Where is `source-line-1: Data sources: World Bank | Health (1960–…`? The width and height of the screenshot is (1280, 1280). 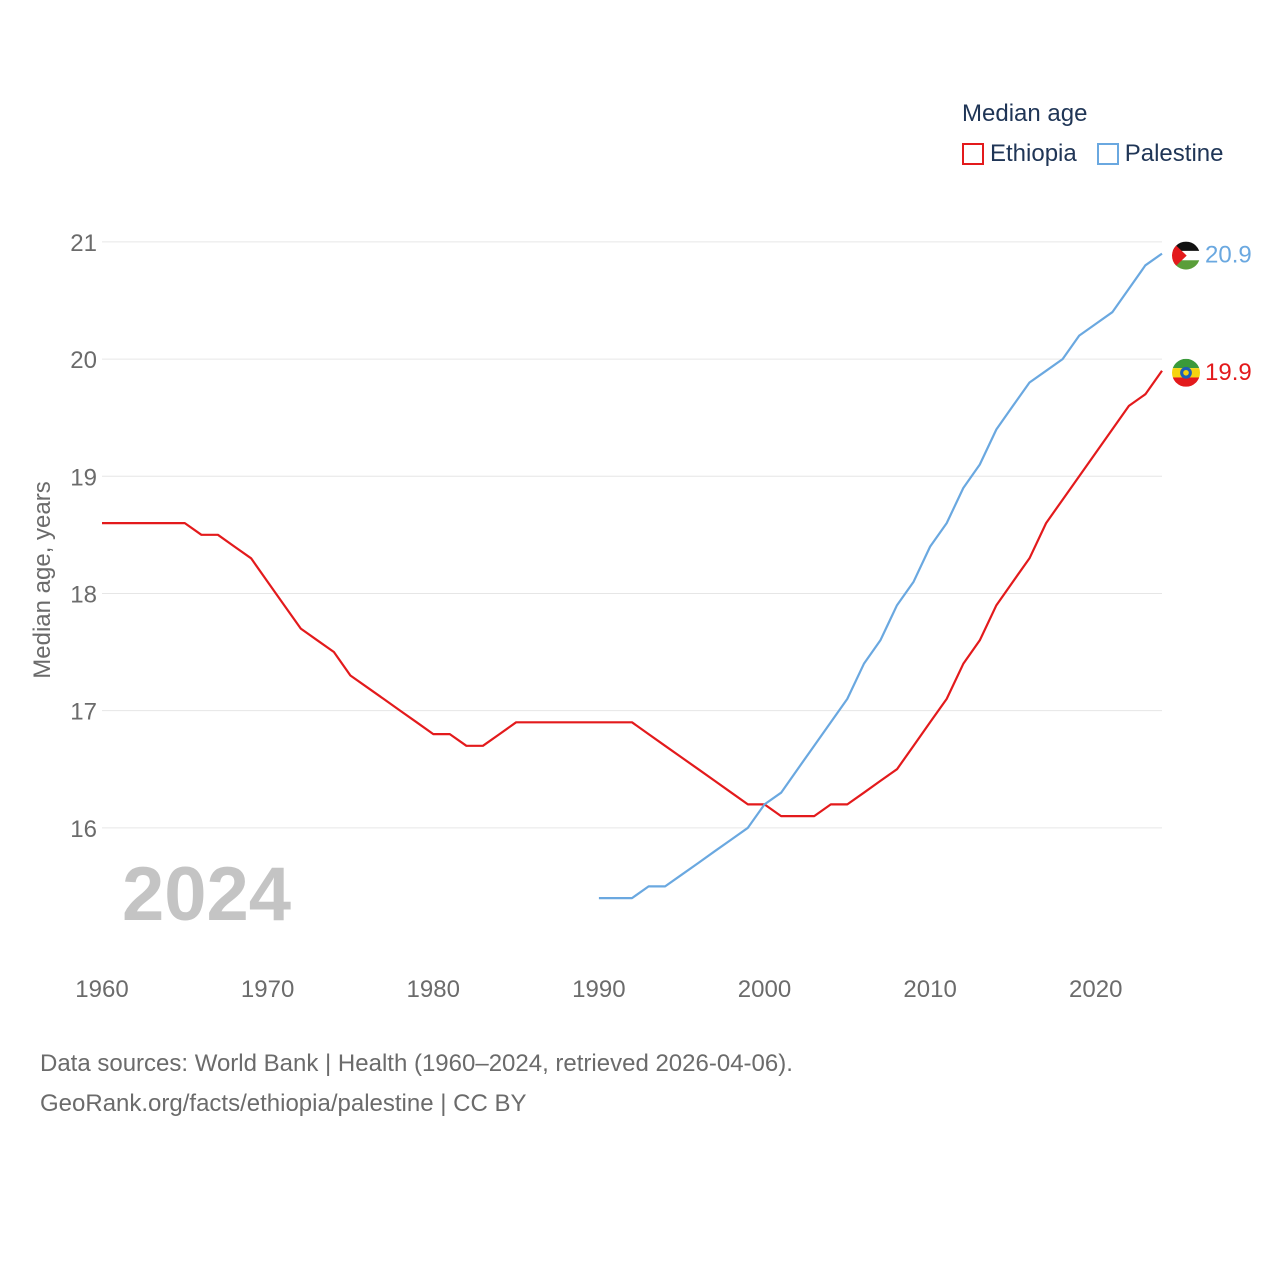
source-line-1: Data sources: World Bank | Health (1960–… is located at coordinates (416, 1063).